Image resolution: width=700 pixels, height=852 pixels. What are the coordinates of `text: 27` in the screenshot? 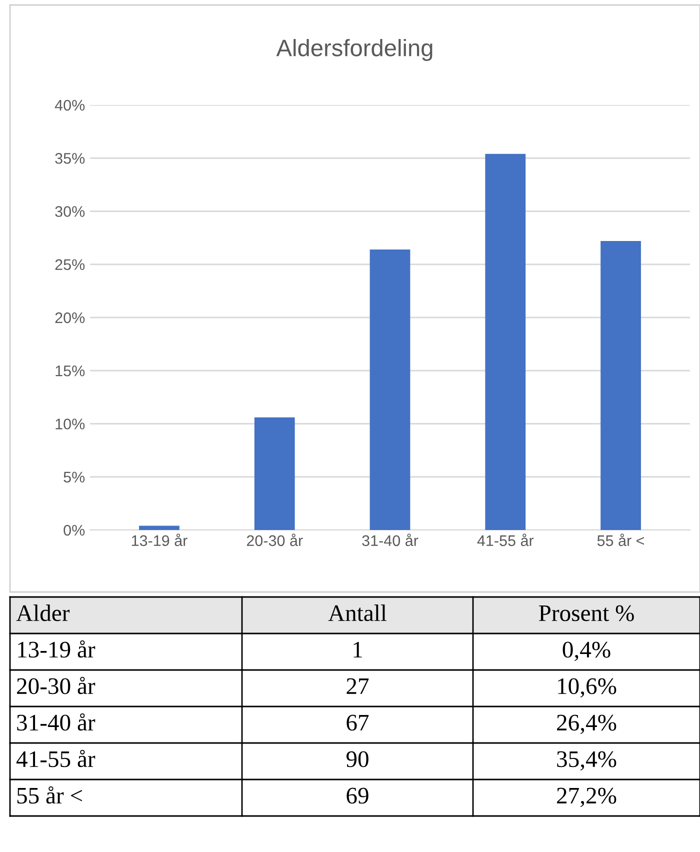 It's located at (357, 686).